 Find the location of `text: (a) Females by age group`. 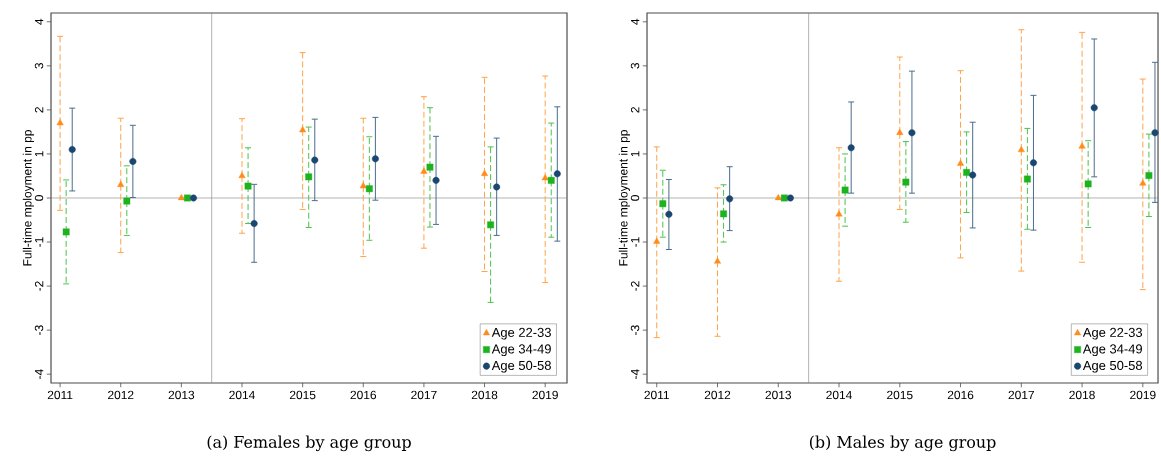

text: (a) Females by age group is located at coordinates (309, 443).